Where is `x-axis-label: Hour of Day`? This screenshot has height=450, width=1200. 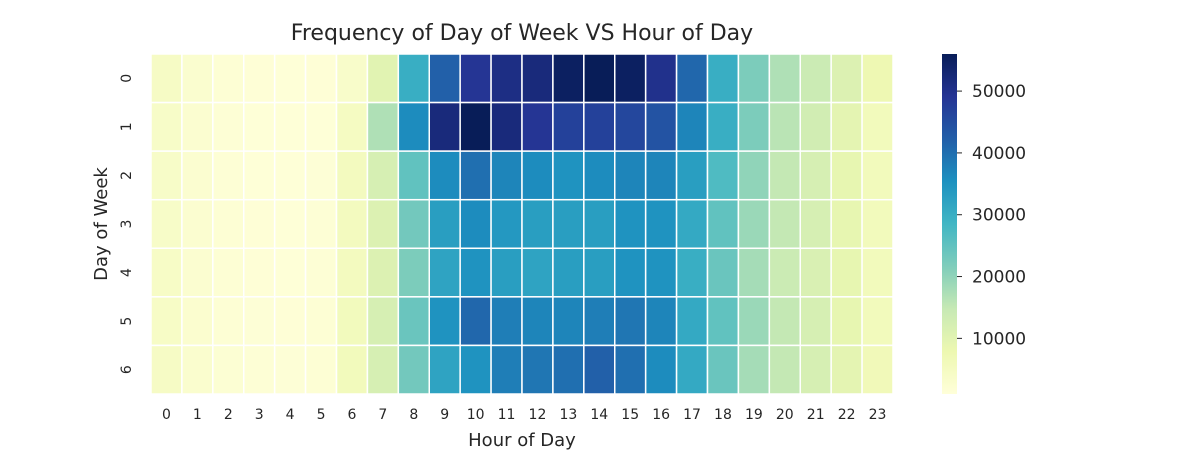 x-axis-label: Hour of Day is located at coordinates (522, 440).